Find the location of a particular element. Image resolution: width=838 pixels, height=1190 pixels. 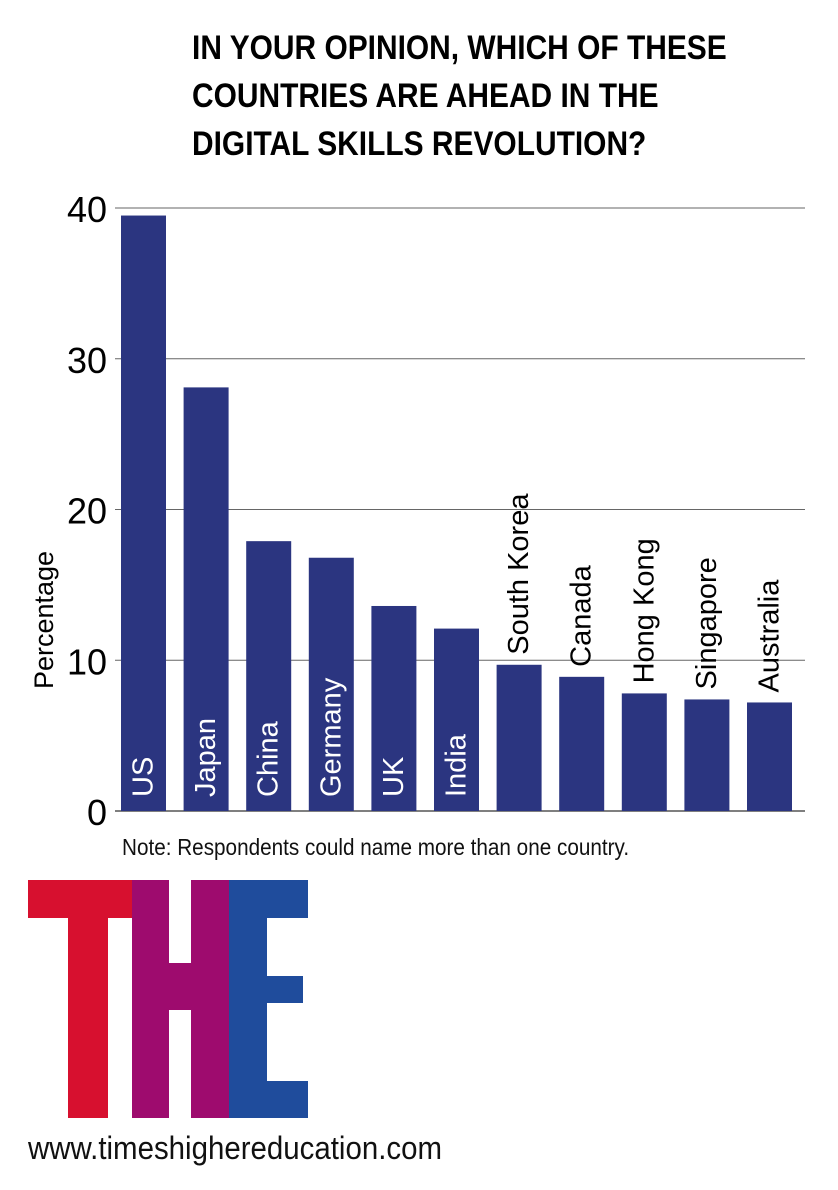

bar-label-australia: Australia is located at coordinates (770, 636).